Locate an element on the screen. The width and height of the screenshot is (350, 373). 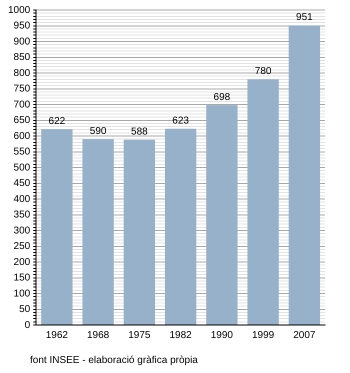
y-tick-label: 900 is located at coordinates (22, 42).